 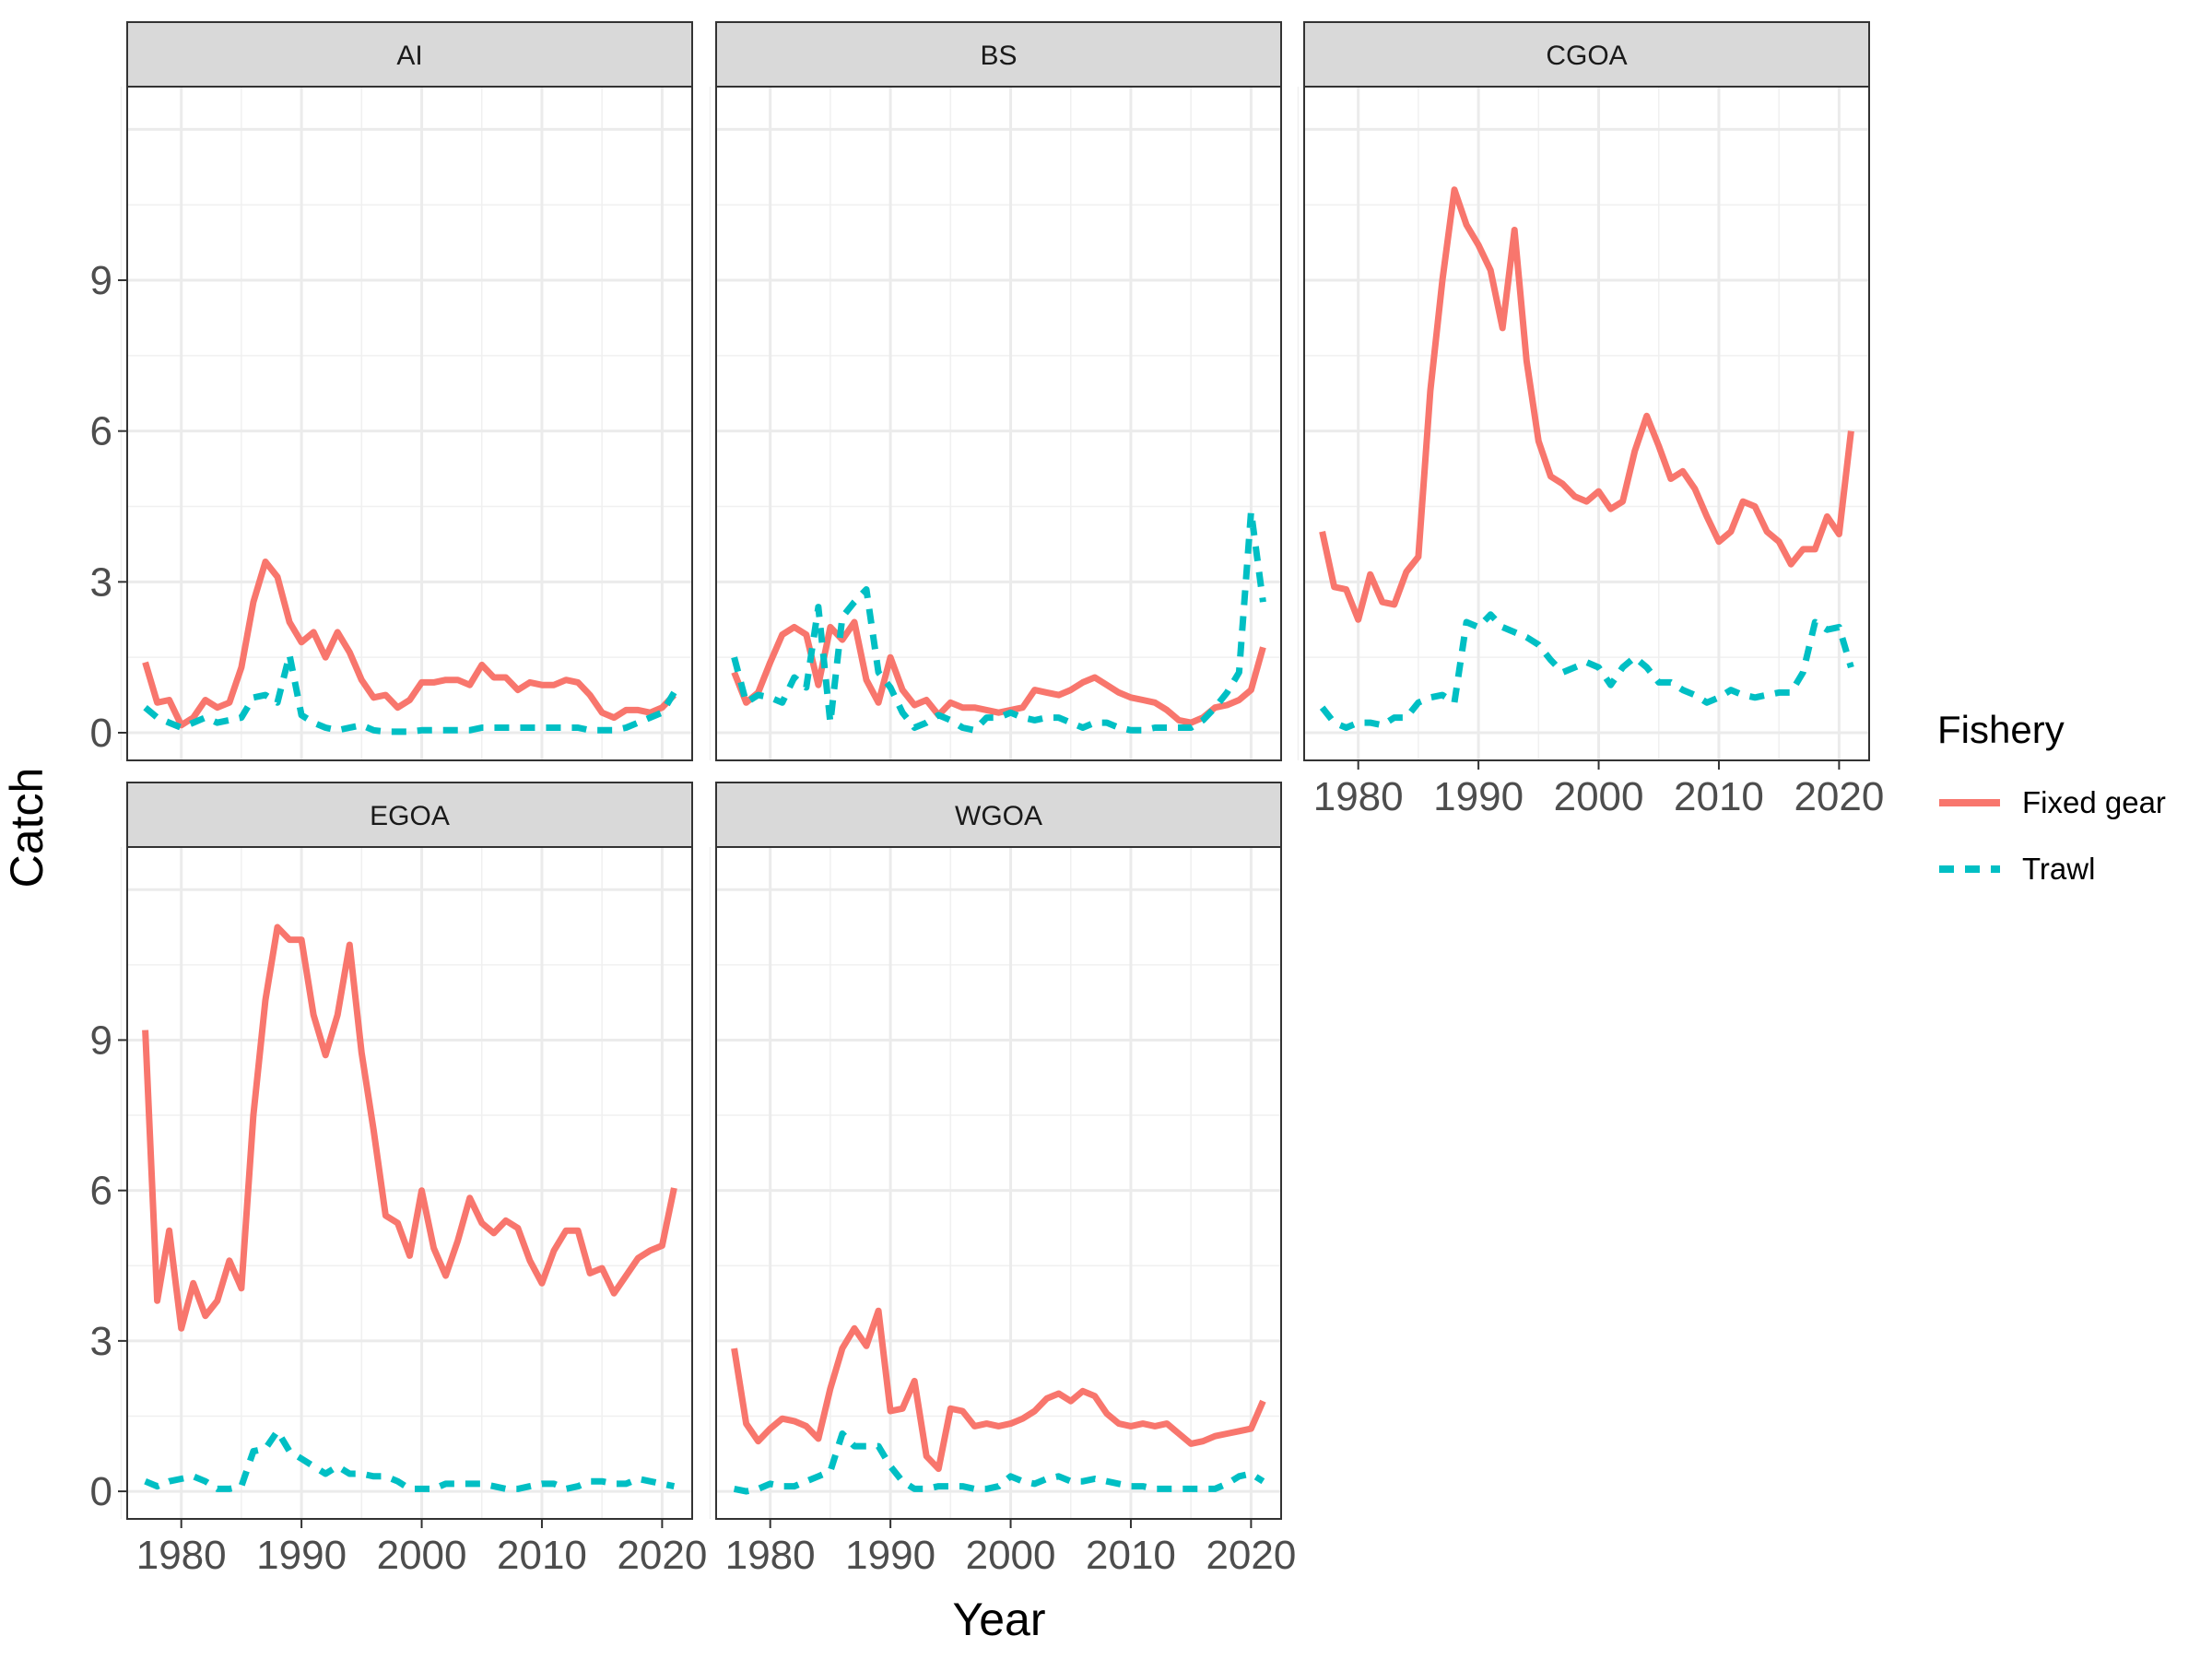 I want to click on legend-title: Fishery, so click(x=2001, y=729).